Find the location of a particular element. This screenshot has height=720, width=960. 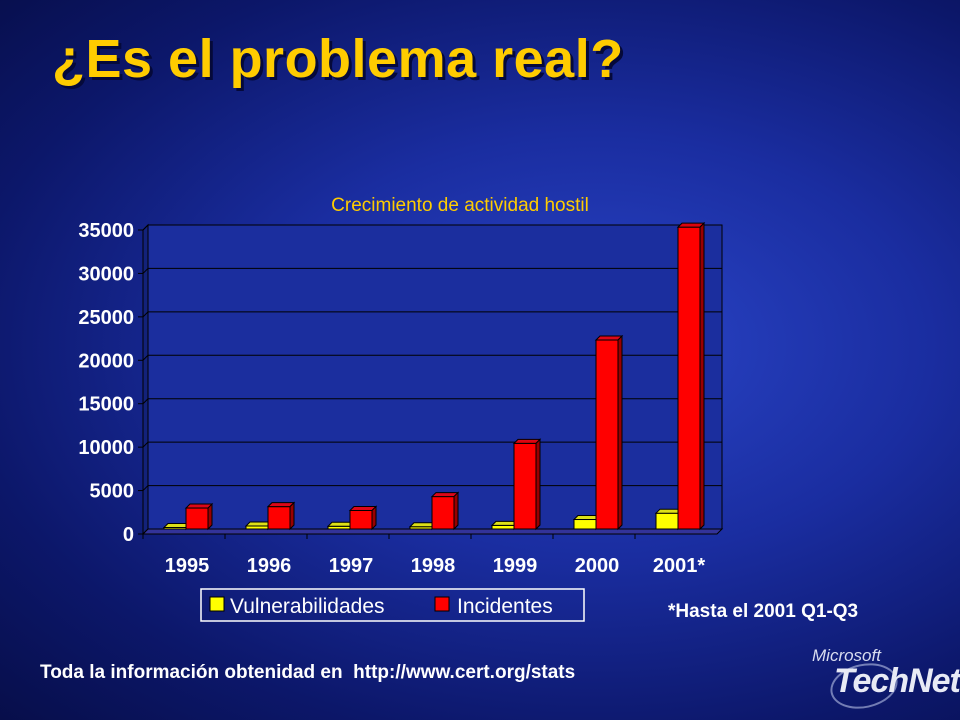

legend-label-vulnerabilidades: Vulnerabilidades is located at coordinates (307, 606).